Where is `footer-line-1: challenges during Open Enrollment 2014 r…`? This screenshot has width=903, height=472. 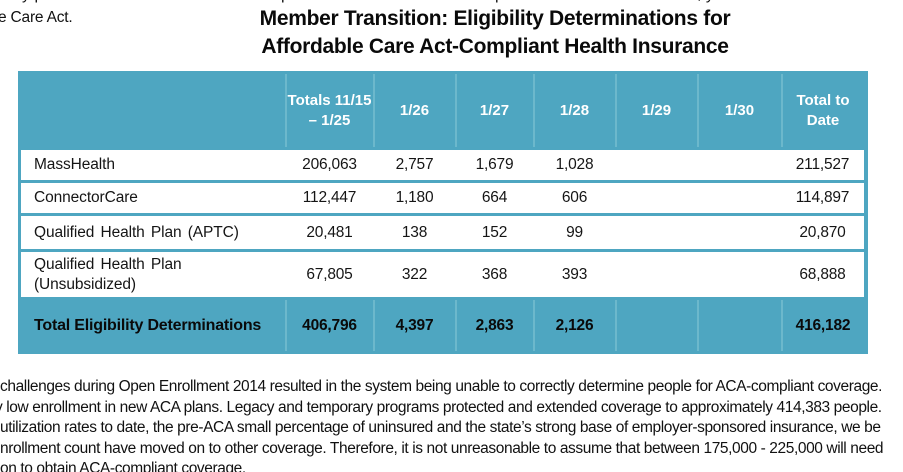
footer-line-1: challenges during Open Enrollment 2014 r… is located at coordinates (441, 386).